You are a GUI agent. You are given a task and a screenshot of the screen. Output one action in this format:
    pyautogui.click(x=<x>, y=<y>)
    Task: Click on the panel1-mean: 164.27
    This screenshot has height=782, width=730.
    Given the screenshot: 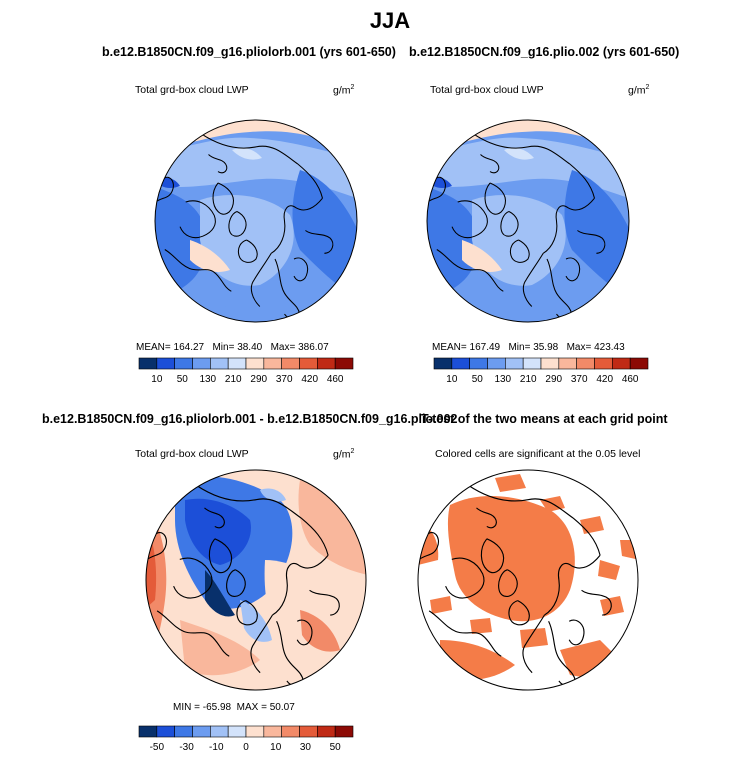 What is the action you would take?
    pyautogui.click(x=189, y=347)
    